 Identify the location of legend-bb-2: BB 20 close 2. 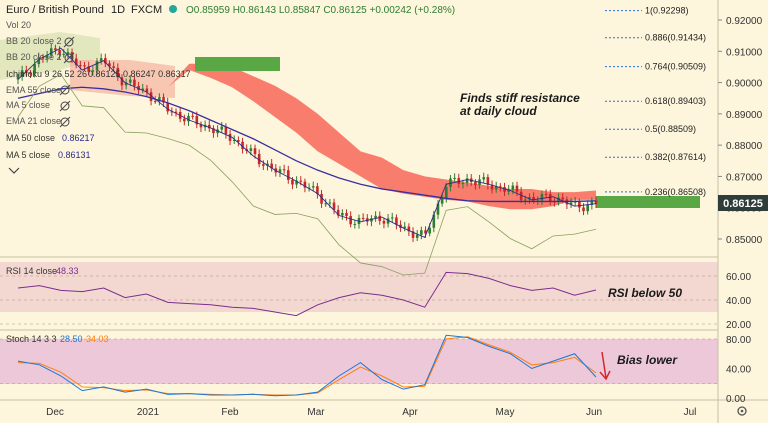
(34, 57).